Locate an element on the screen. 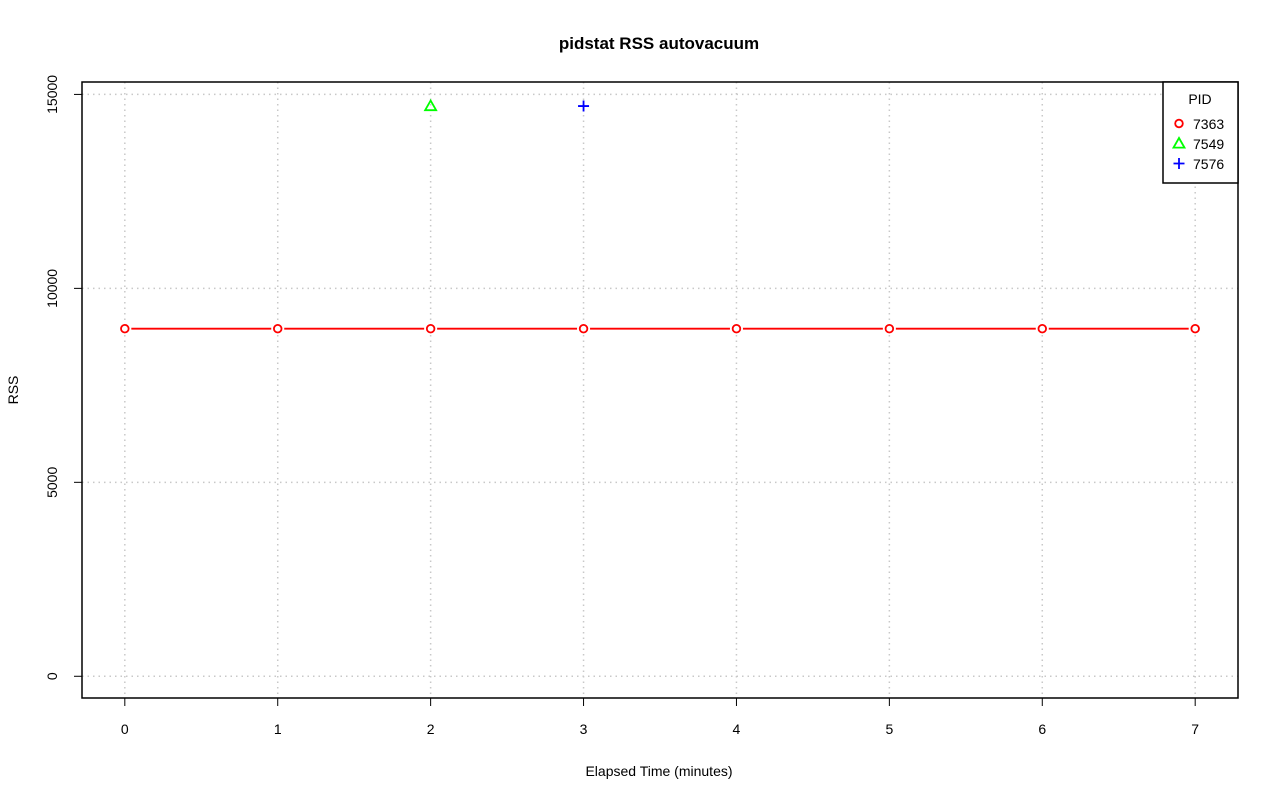 This screenshot has width=1280, height=801. legend-label: 7363 is located at coordinates (1208, 124).